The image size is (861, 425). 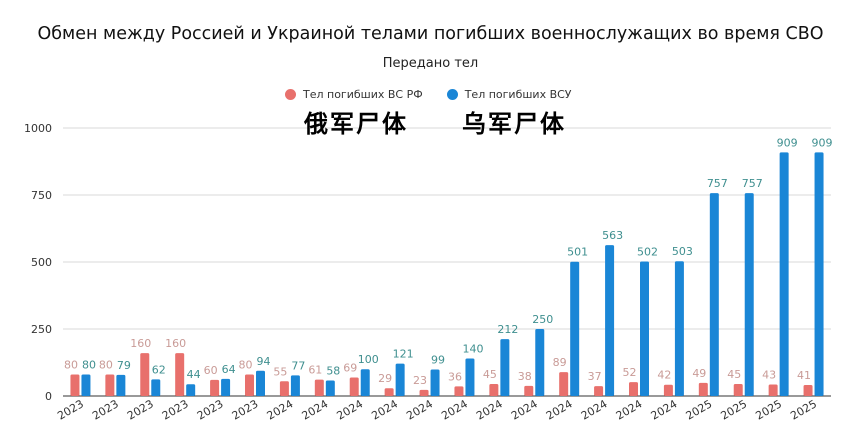 What do you see at coordinates (804, 375) in the screenshot?
I see `data-label-rf: 41` at bounding box center [804, 375].